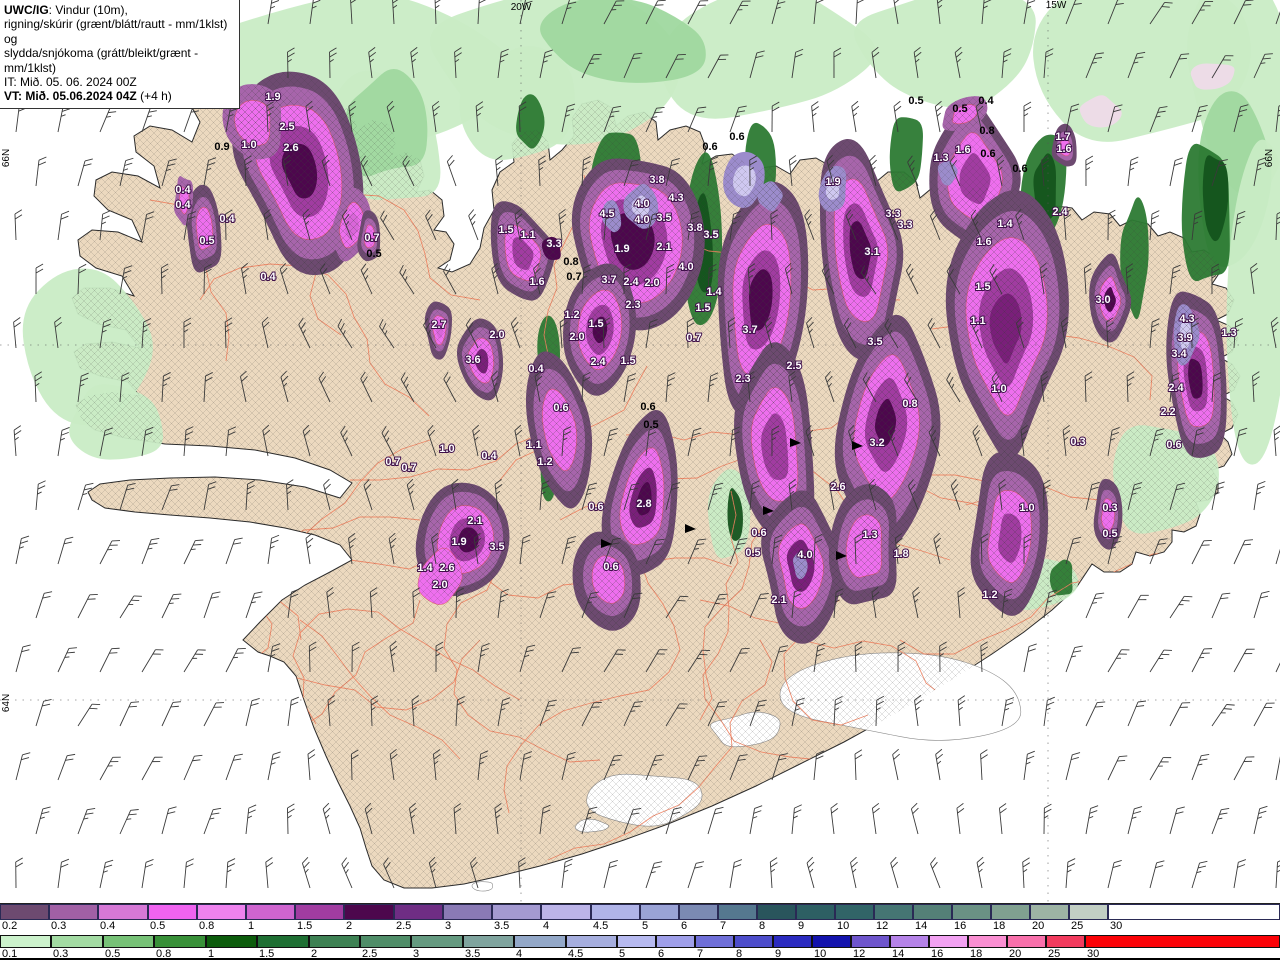  I want to click on legend-tick-label: 6, so click(661, 954).